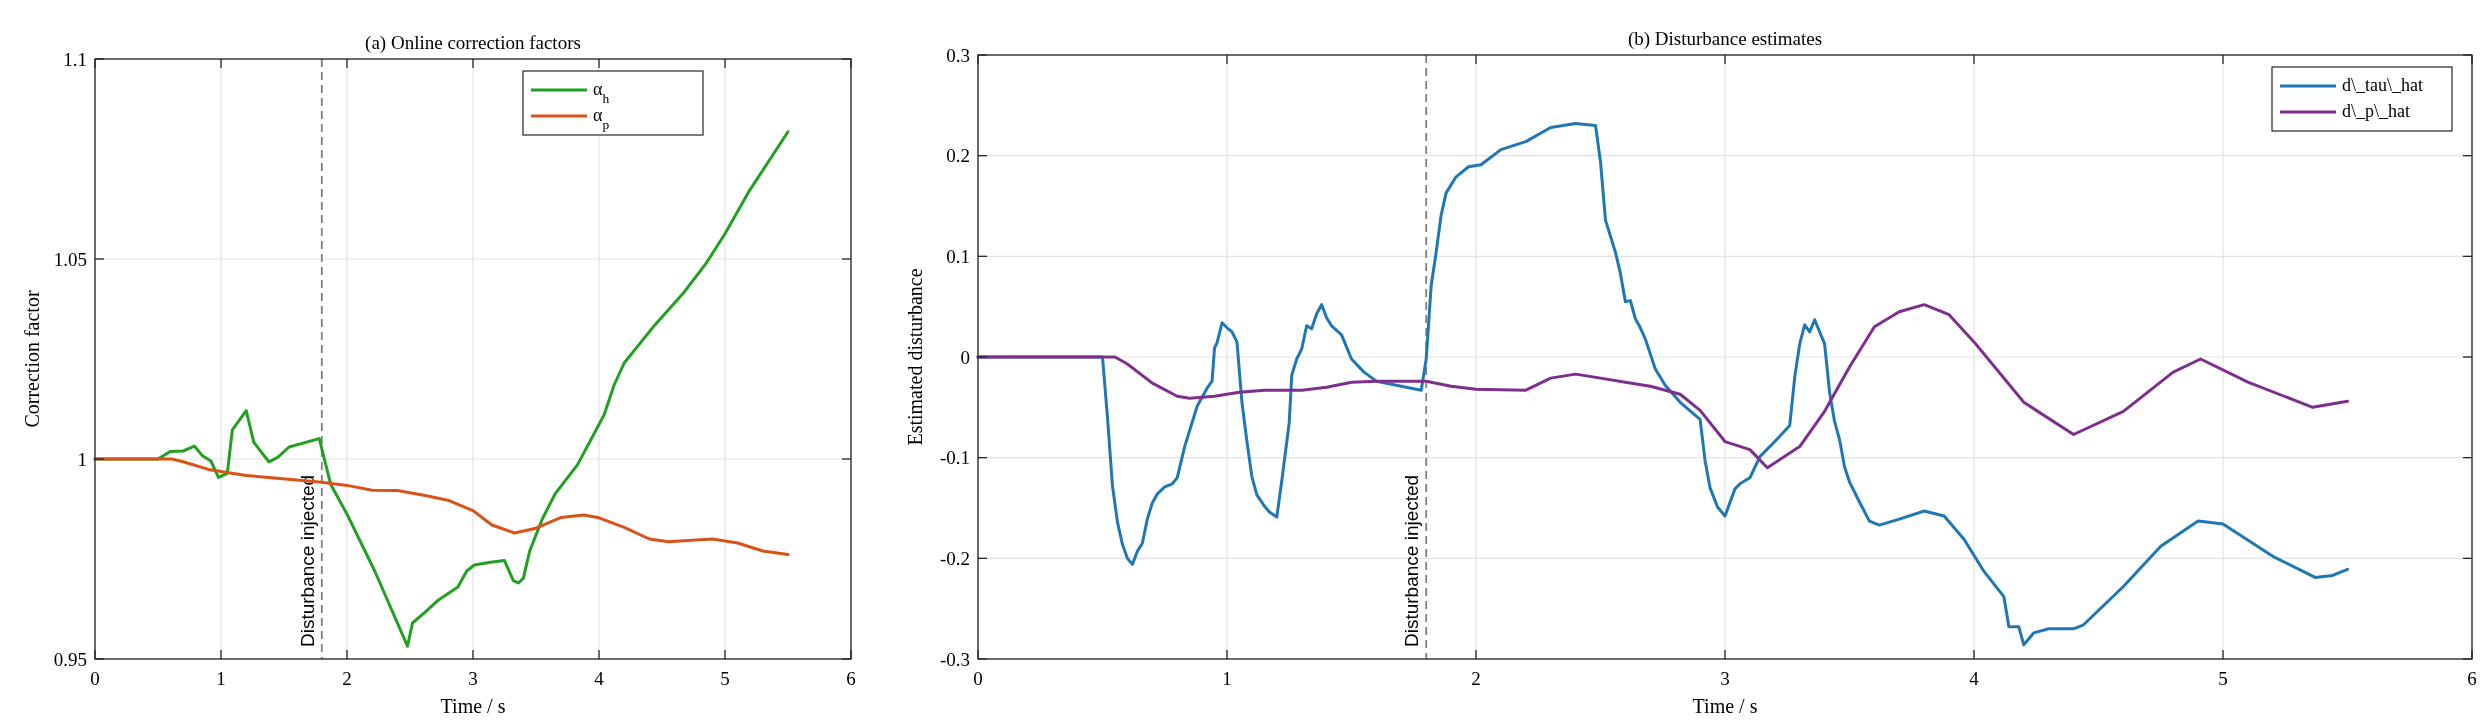 The height and width of the screenshot is (728, 2490). I want to click on y-axis-title: Estimated disturbance, so click(915, 357).